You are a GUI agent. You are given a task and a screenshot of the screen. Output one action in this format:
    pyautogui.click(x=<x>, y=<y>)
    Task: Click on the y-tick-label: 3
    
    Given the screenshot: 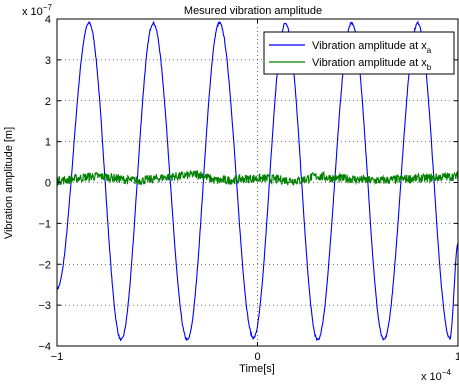 What is the action you would take?
    pyautogui.click(x=48, y=61)
    